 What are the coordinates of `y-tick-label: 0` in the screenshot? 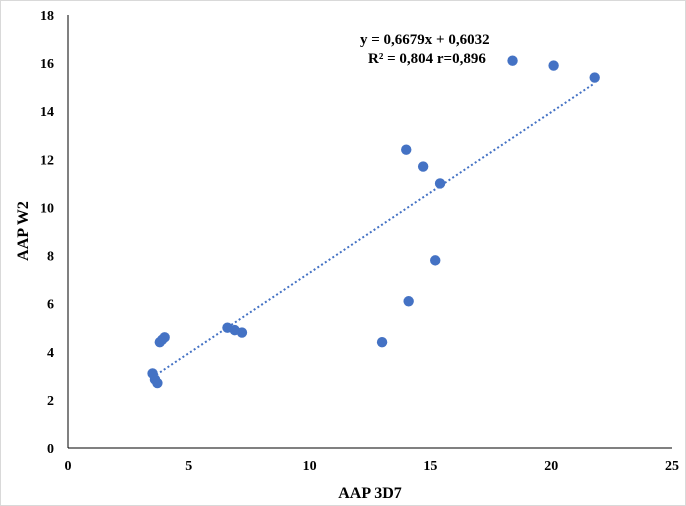 It's located at (50, 449).